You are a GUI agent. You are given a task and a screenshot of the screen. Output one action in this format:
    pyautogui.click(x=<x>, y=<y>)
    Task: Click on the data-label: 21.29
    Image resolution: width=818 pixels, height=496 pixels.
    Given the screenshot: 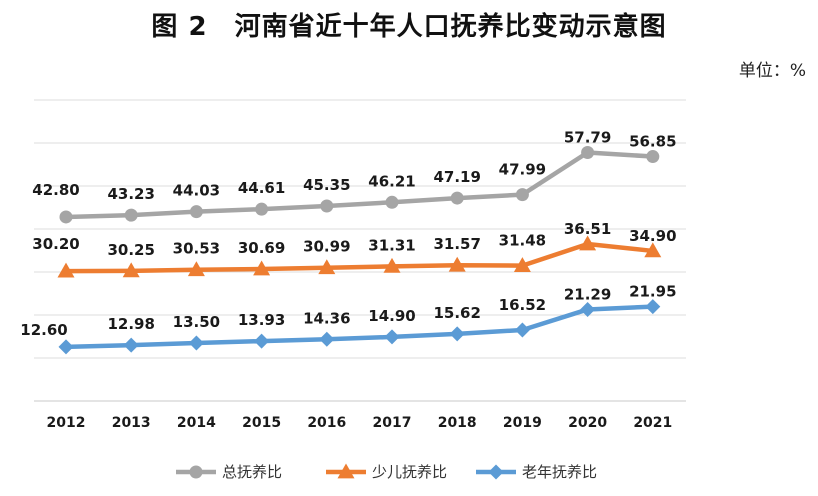 What is the action you would take?
    pyautogui.click(x=587, y=294)
    